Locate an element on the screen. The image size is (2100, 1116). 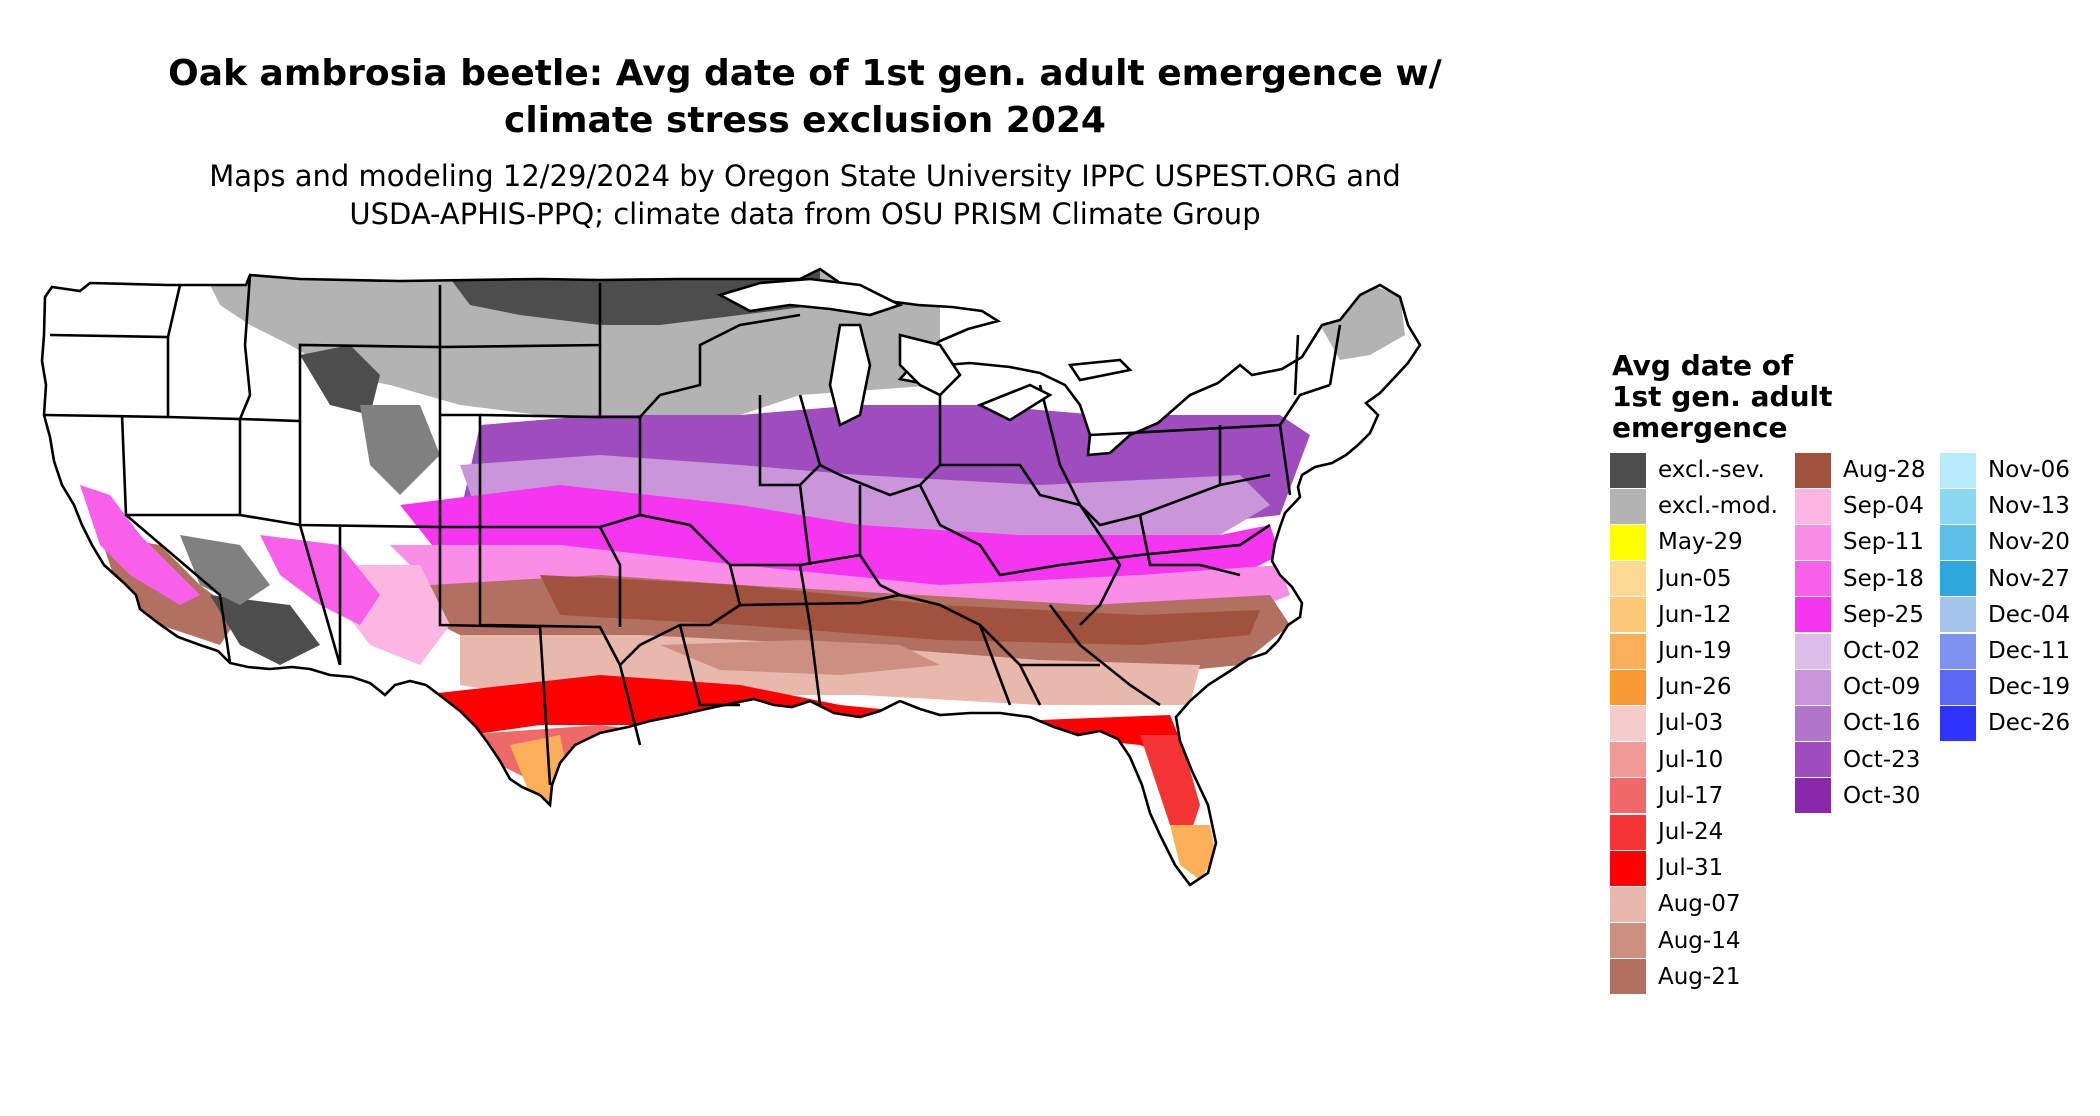
legend-title-line-2: 1st gen. adult is located at coordinates (1722, 396).